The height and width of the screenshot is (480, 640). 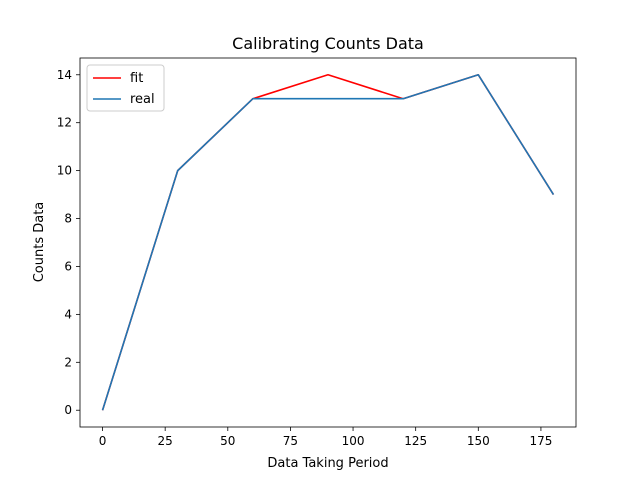 What do you see at coordinates (64, 75) in the screenshot?
I see `y-tick-label: 14` at bounding box center [64, 75].